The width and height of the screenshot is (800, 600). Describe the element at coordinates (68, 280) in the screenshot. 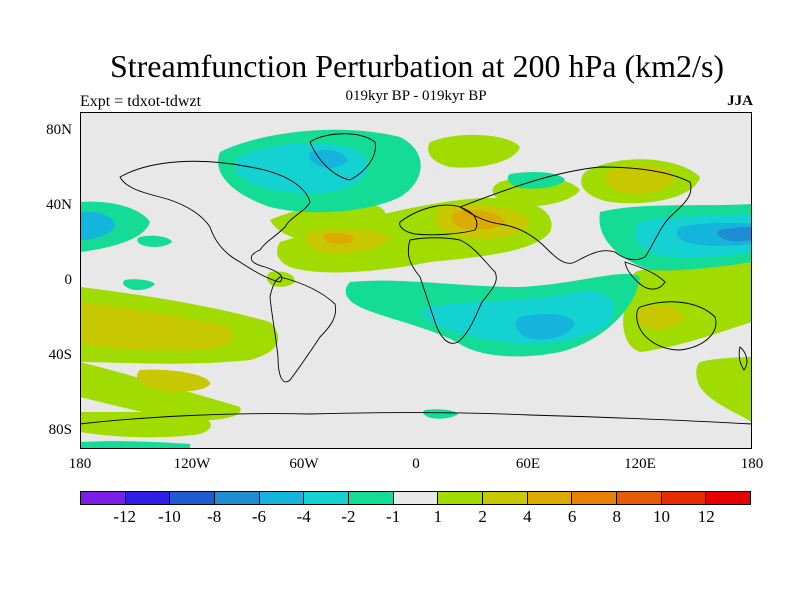

I see `lat-tick-label: 0` at that location.